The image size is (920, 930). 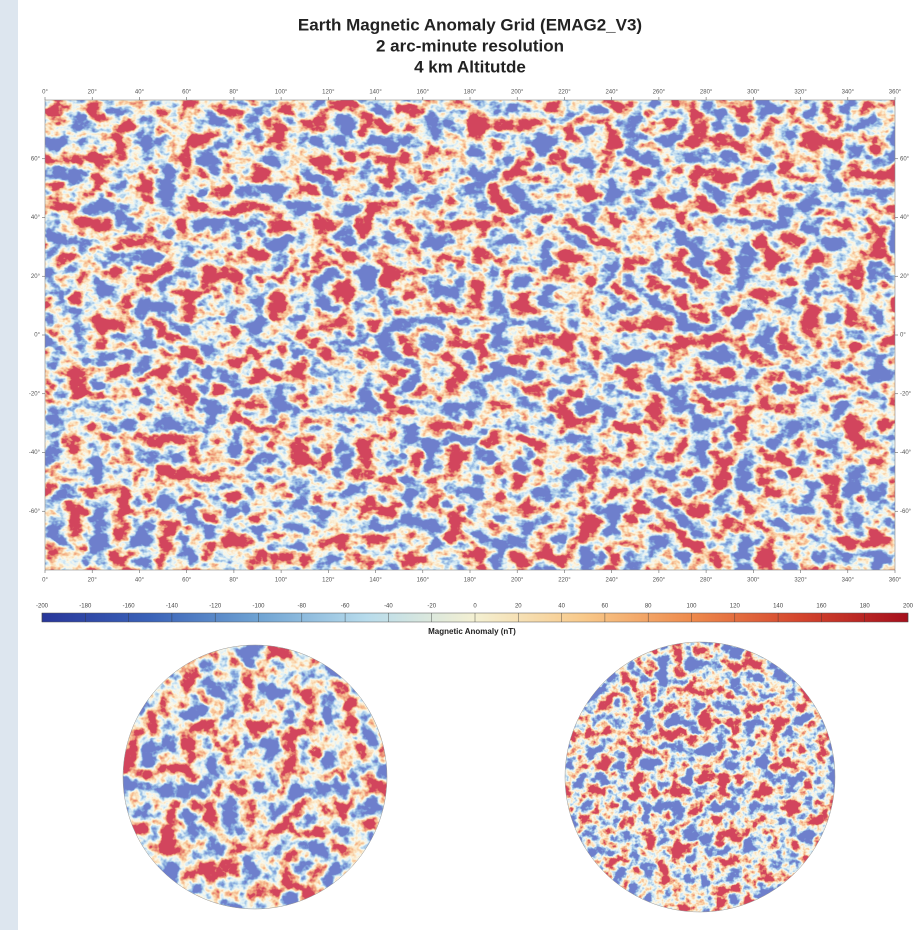 What do you see at coordinates (648, 607) in the screenshot?
I see `colorbar-tick-label: 80` at bounding box center [648, 607].